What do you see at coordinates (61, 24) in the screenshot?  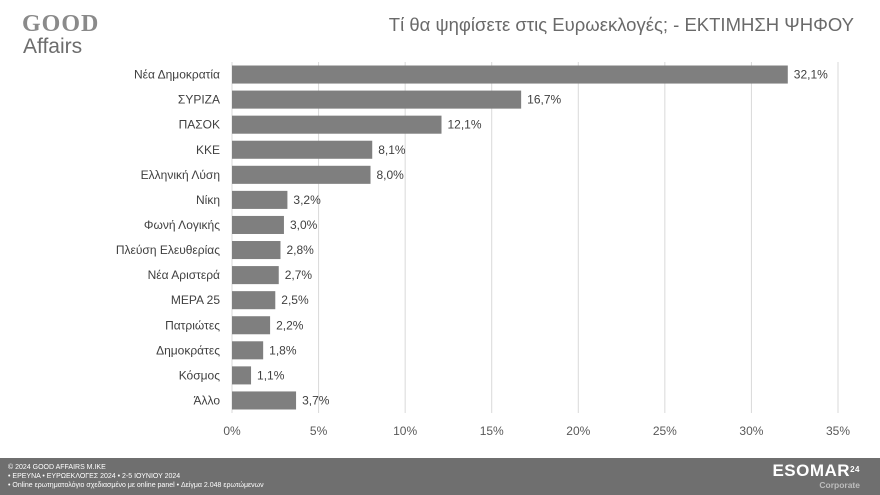 I see `logo-top-text: GOOD` at bounding box center [61, 24].